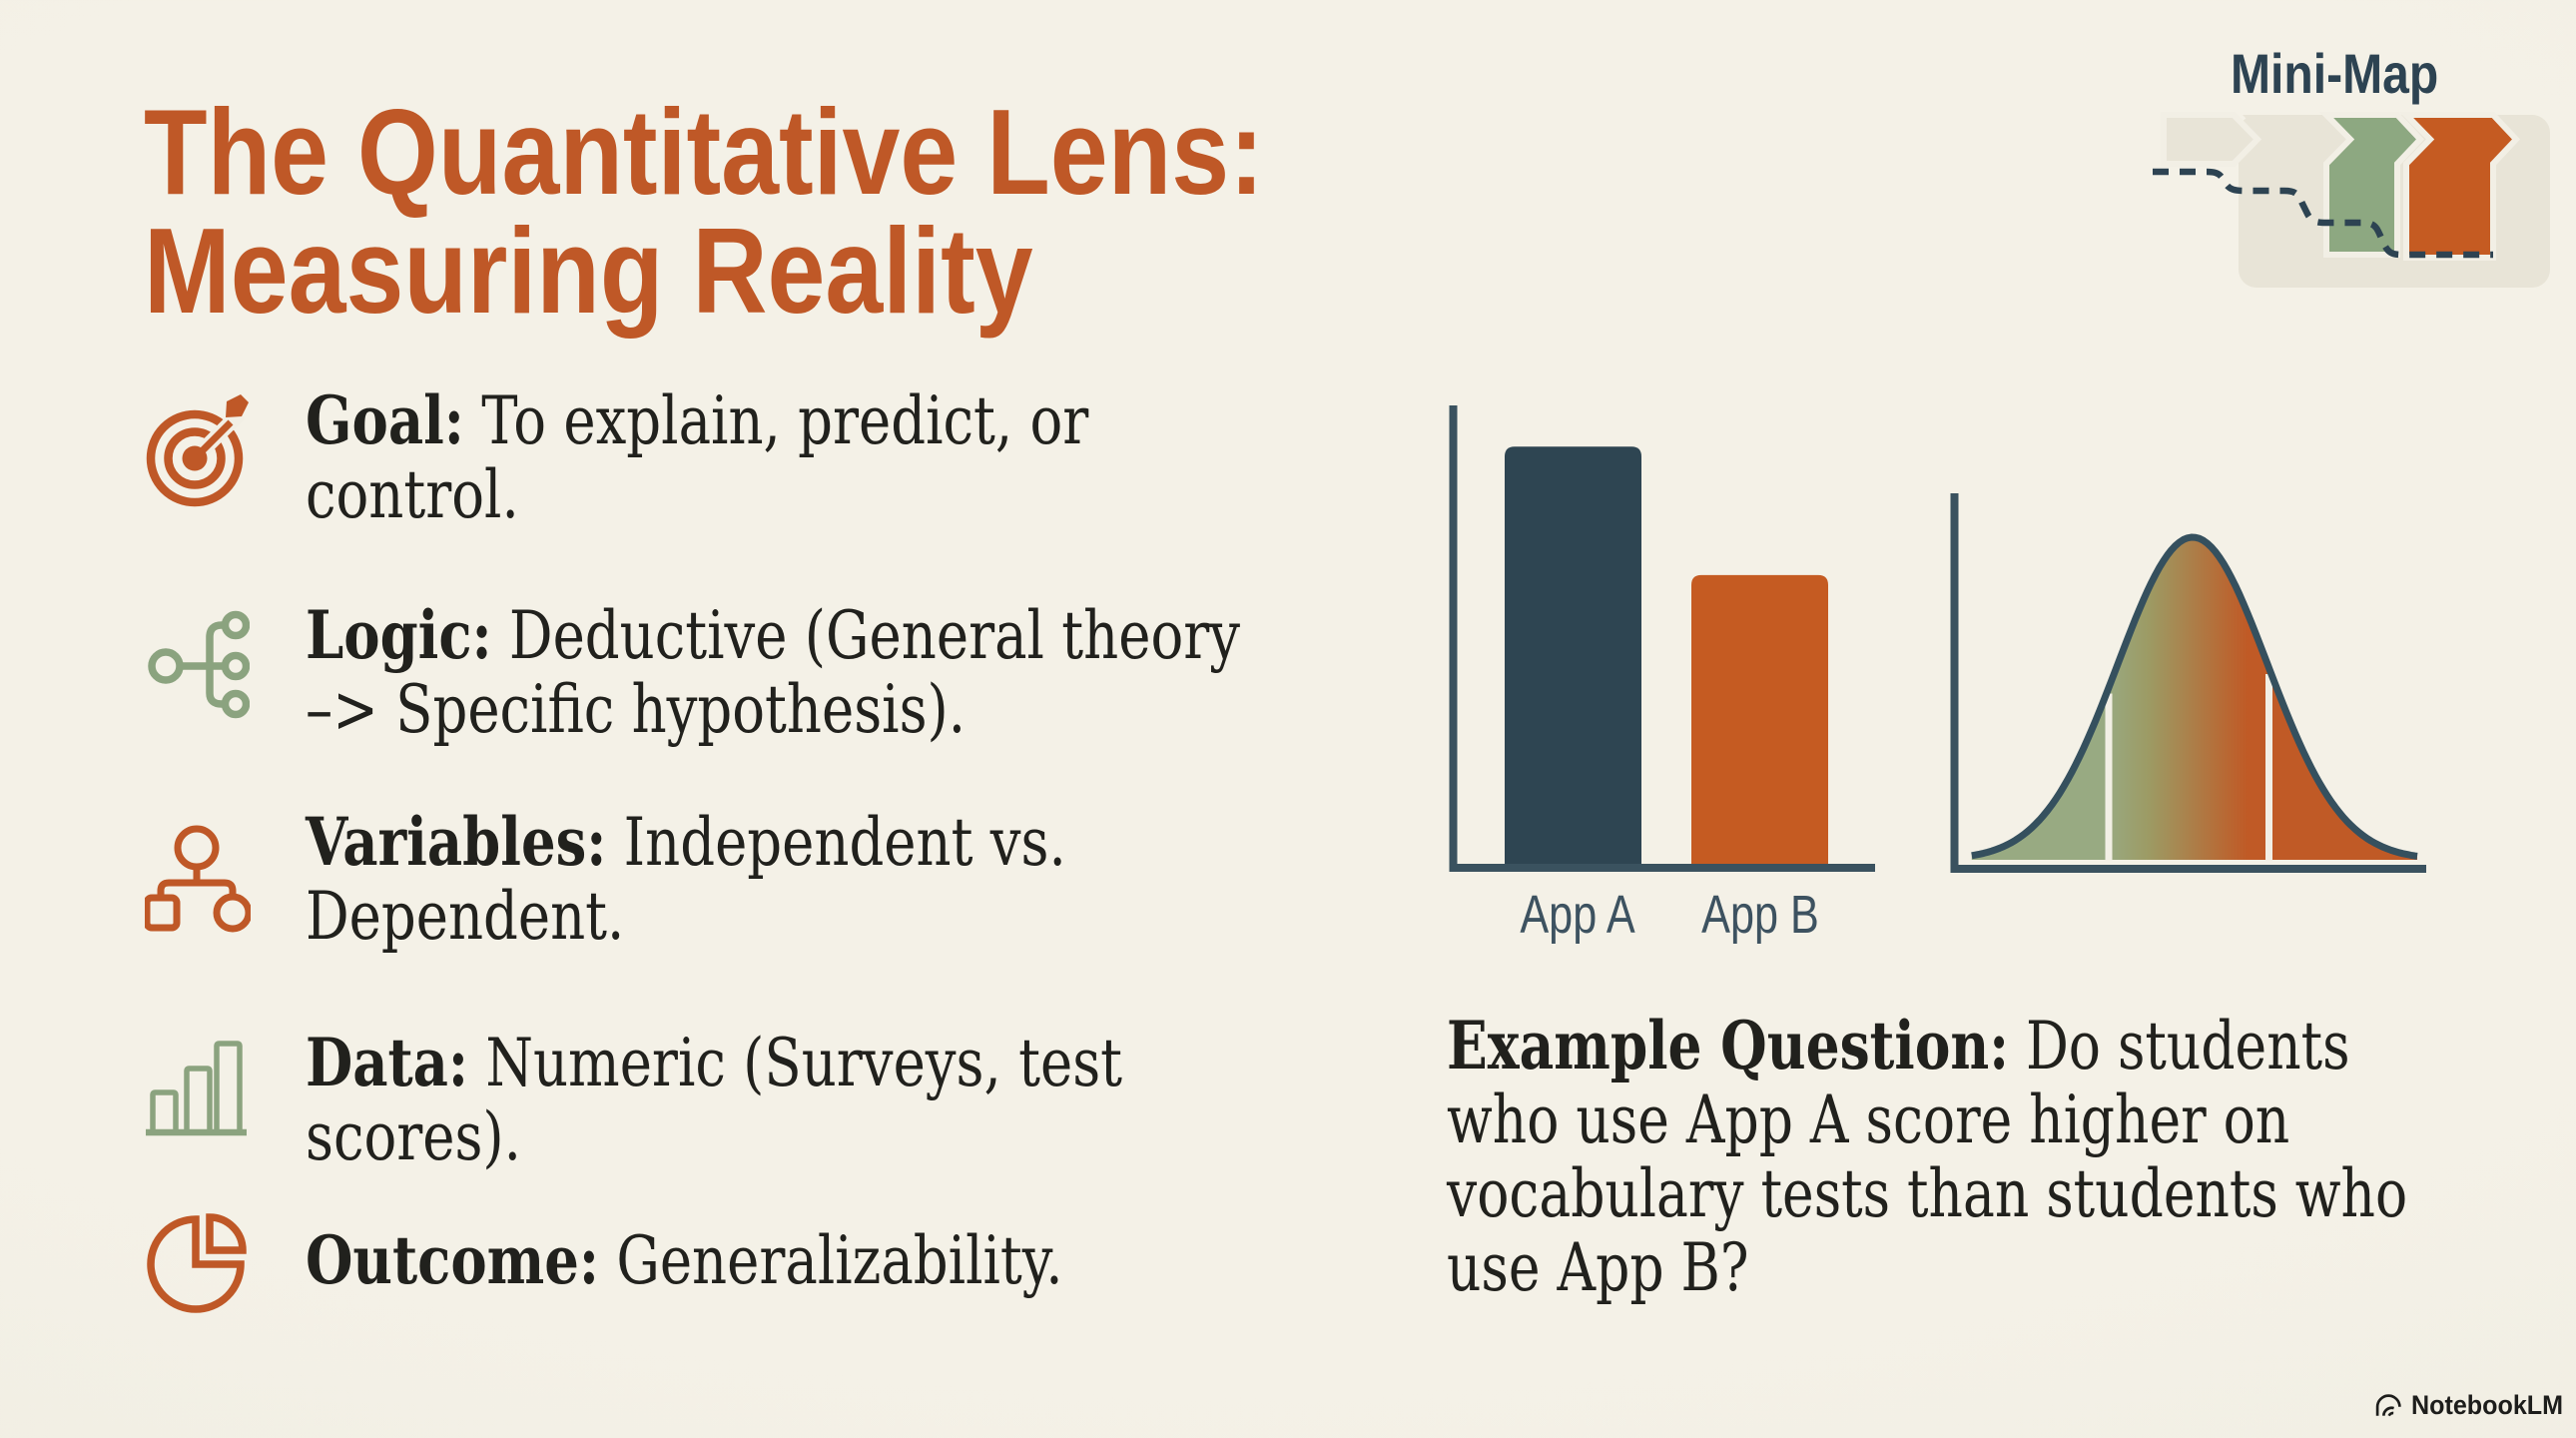  Describe the element at coordinates (1577, 915) in the screenshot. I see `bar-label-app-a: App A` at that location.